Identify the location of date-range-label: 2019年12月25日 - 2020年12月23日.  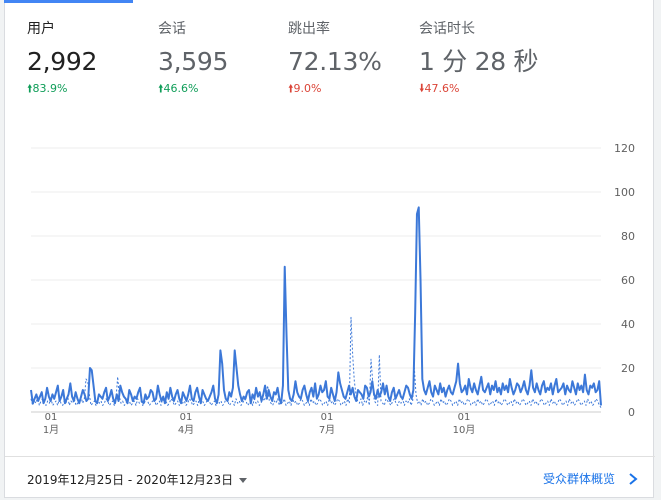
(130, 480).